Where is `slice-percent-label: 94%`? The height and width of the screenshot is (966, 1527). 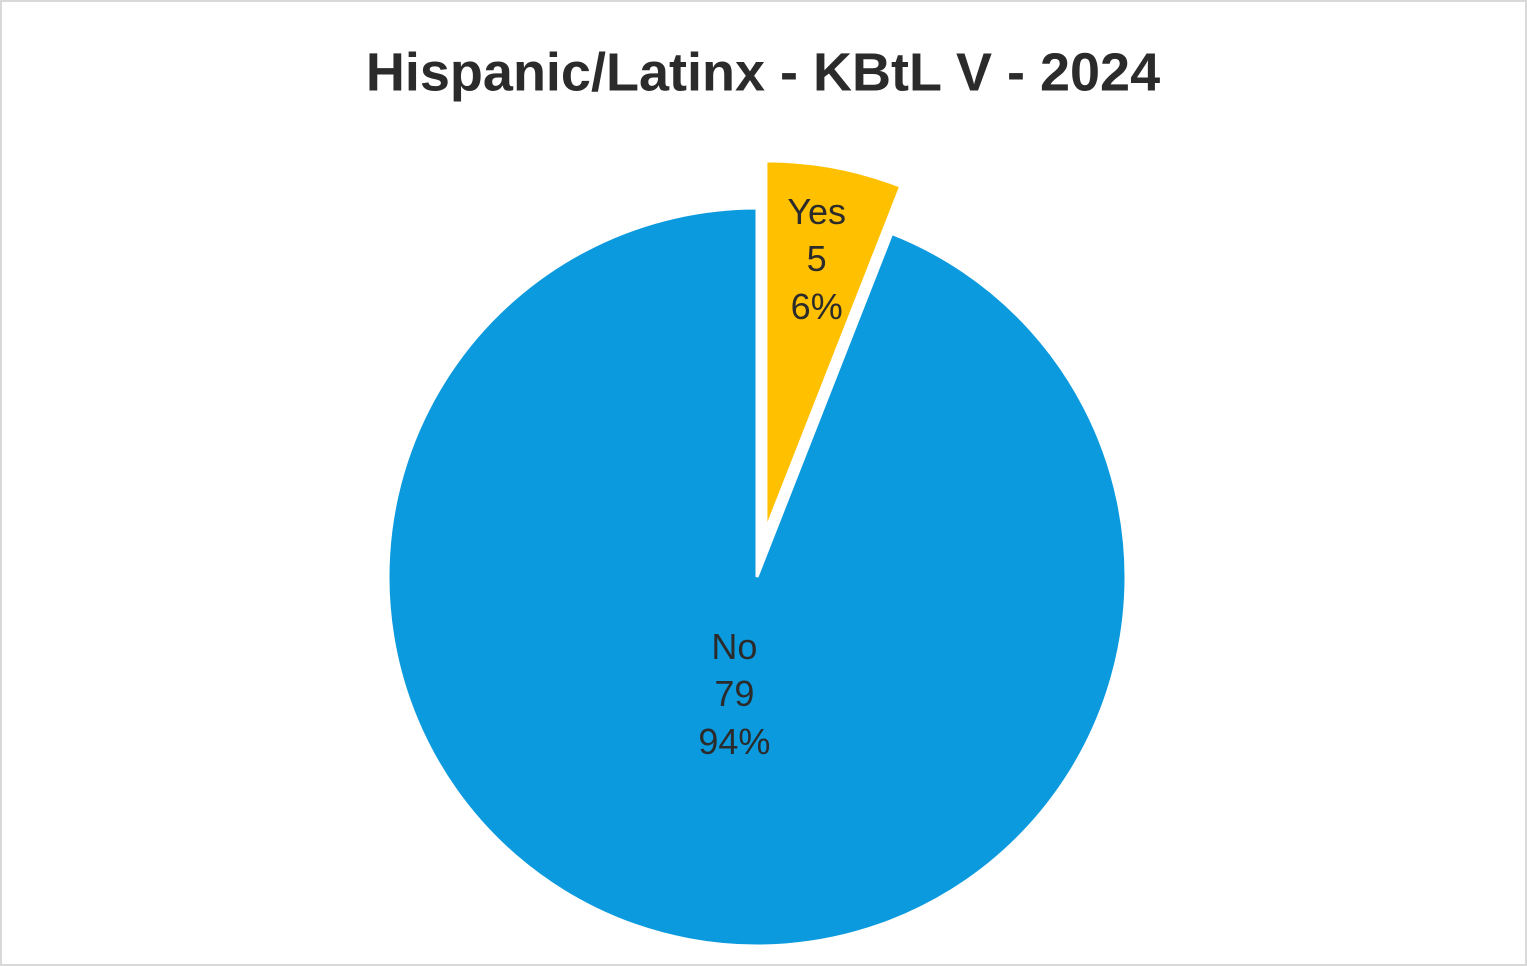
slice-percent-label: 94% is located at coordinates (734, 741).